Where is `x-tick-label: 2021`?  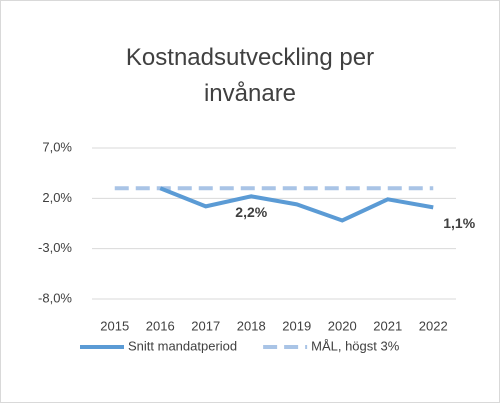 x-tick-label: 2021 is located at coordinates (387, 325).